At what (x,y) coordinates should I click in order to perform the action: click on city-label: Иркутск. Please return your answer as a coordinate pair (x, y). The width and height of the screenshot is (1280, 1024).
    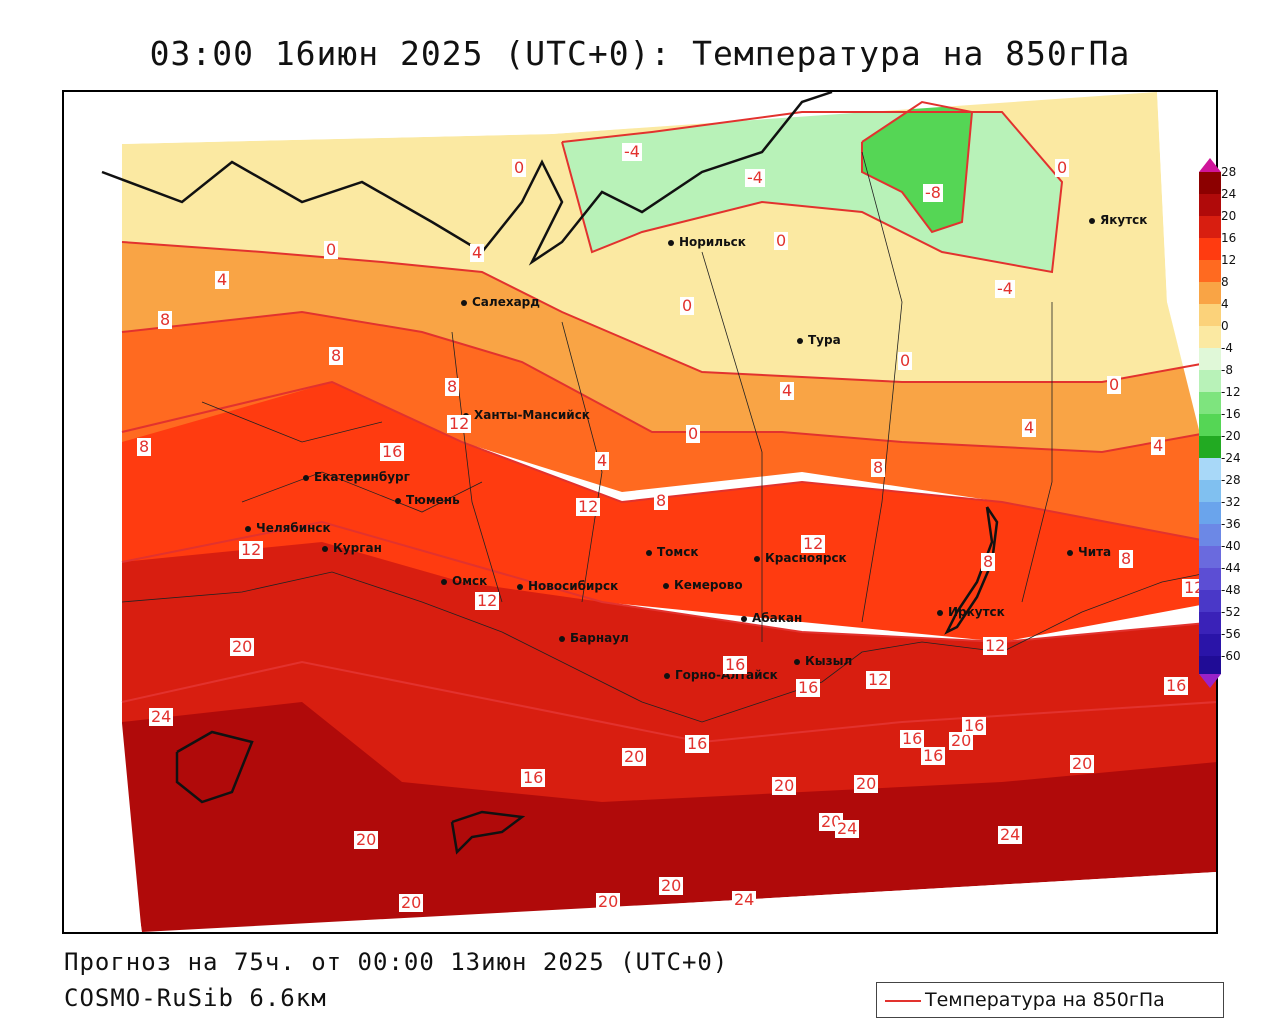
    Looking at the image, I should click on (971, 612).